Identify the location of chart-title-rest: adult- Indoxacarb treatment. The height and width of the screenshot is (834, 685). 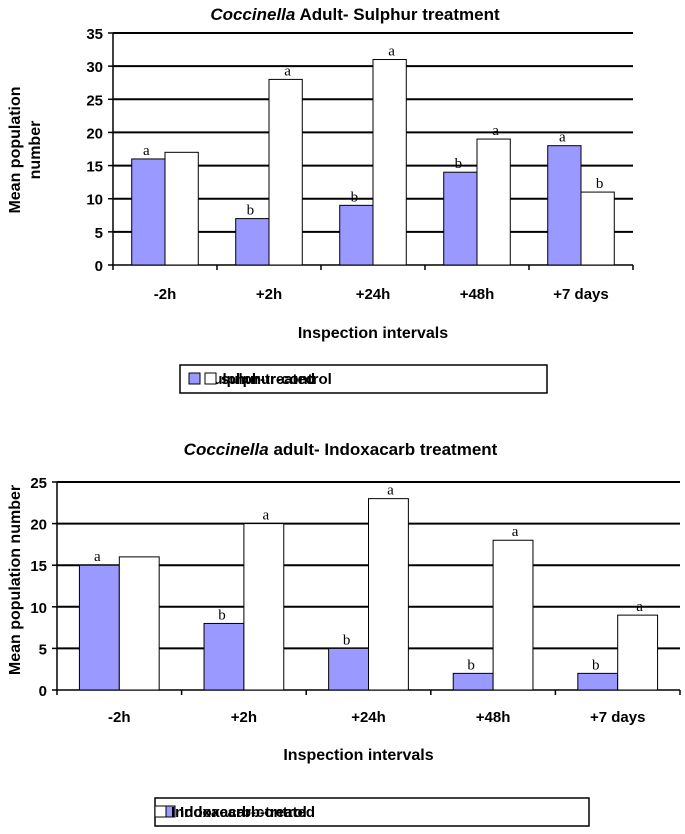
(383, 449).